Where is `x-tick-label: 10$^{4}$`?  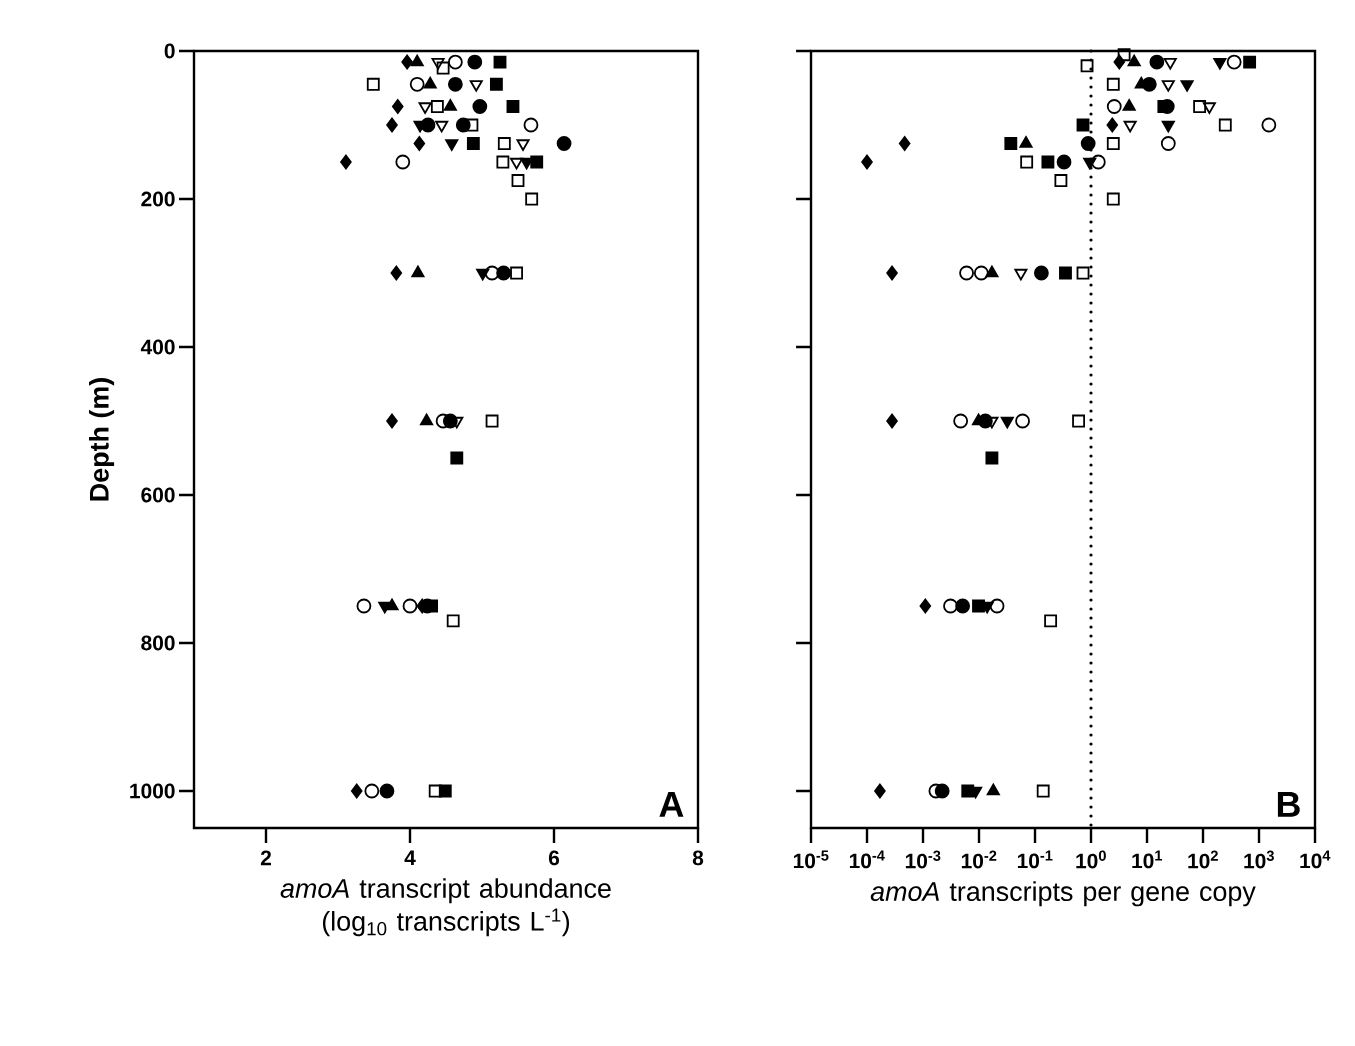 x-tick-label: 10$^{4}$ is located at coordinates (1315, 859).